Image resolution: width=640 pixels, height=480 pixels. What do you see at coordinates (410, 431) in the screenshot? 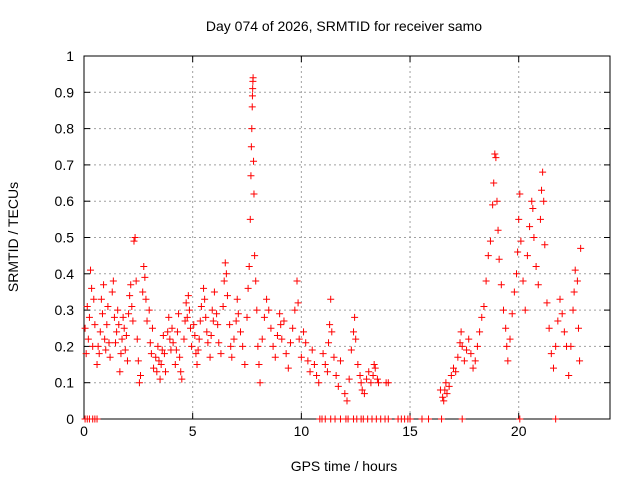
I see `x-tick-label: 15` at bounding box center [410, 431].